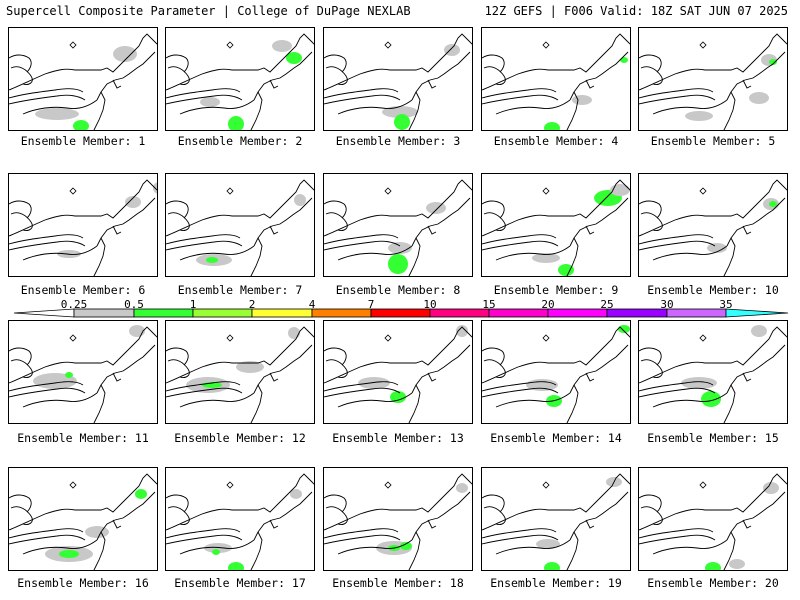  I want to click on colorbar-tick-label: 2, so click(252, 304).